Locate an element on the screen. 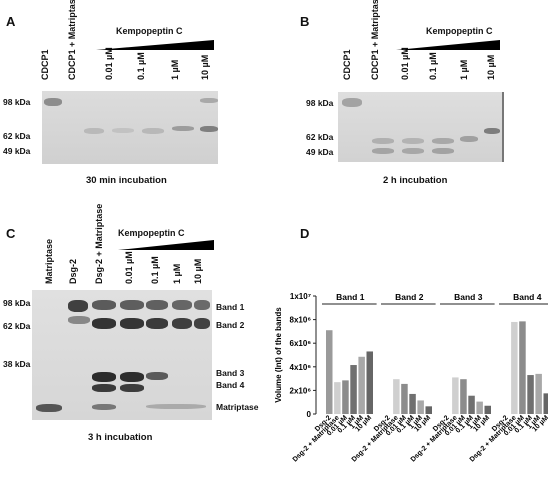 This screenshot has height=490, width=550. gel-c is located at coordinates (122, 355).